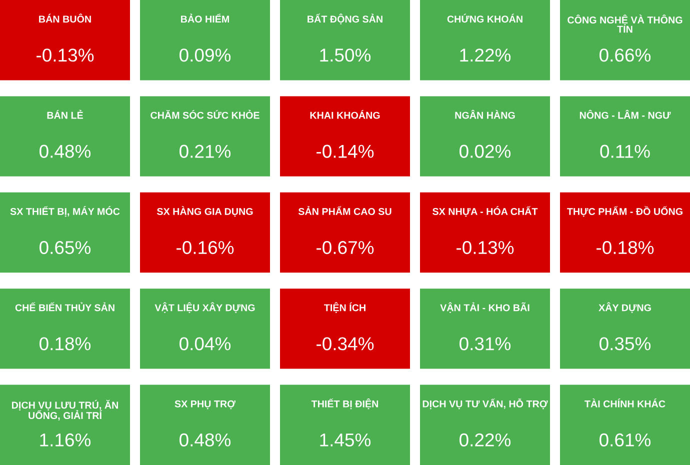 The height and width of the screenshot is (465, 690). Describe the element at coordinates (625, 55) in the screenshot. I see `data-label: 0.66%` at that location.